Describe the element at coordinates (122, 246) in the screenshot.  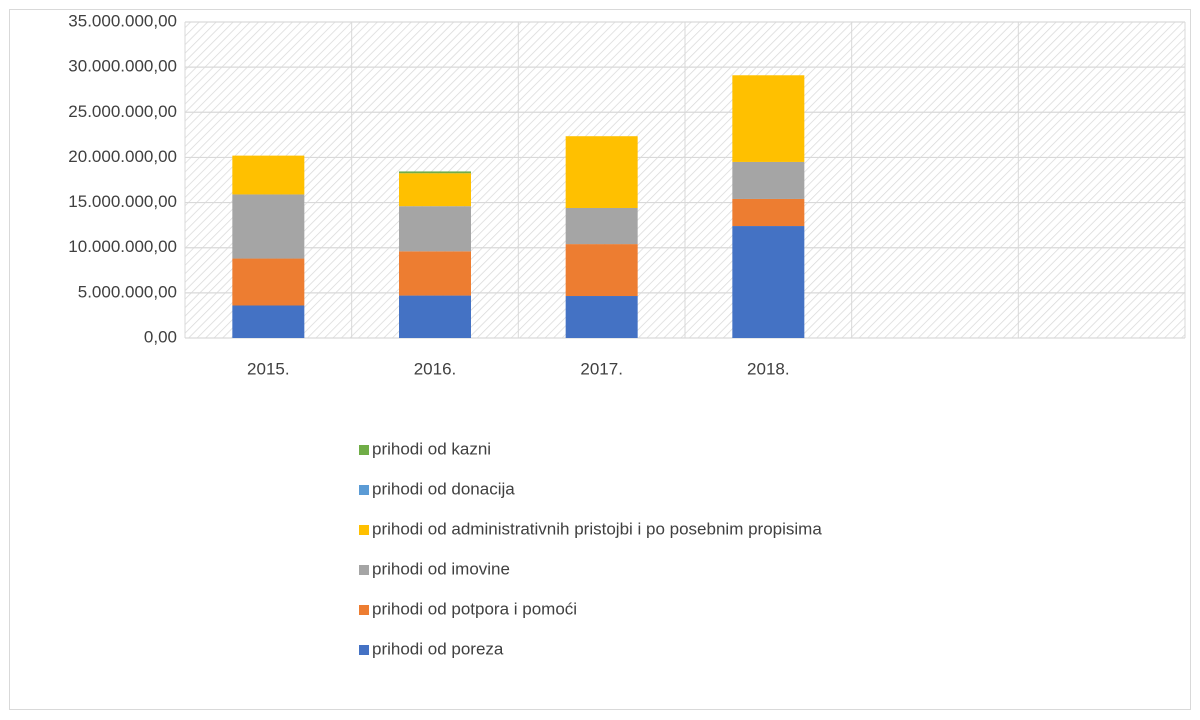
I see `y-tick-label: 10.000.000,00` at that location.